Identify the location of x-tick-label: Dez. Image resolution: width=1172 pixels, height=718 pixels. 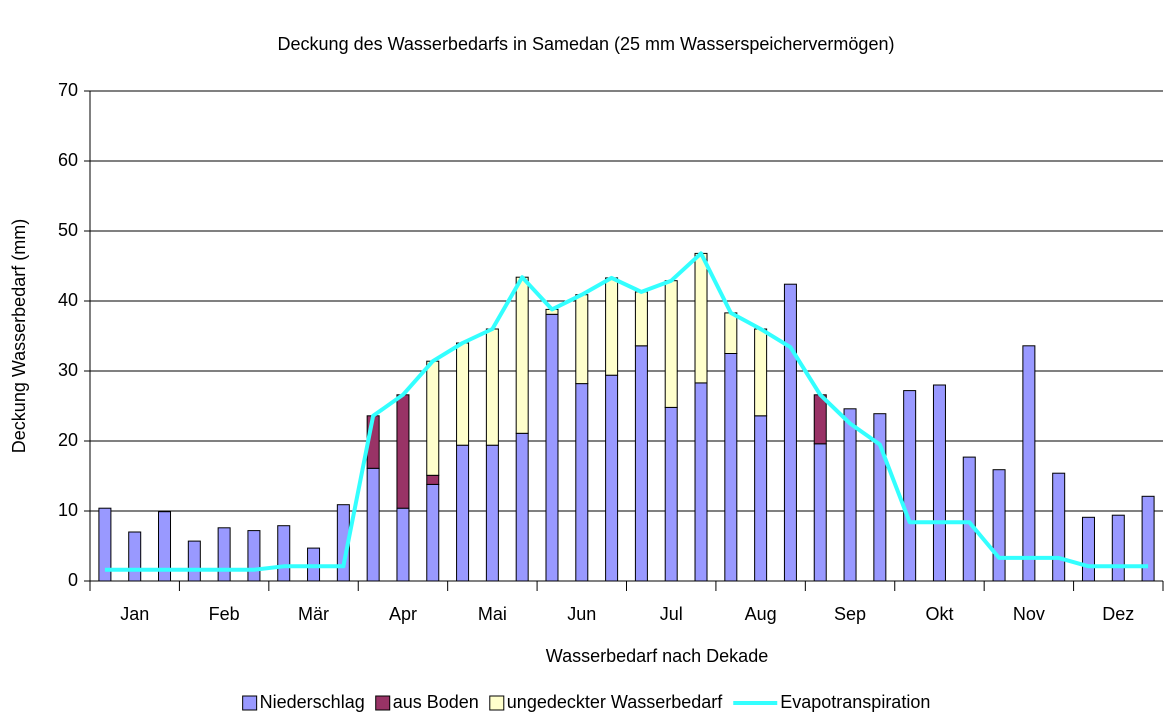
(1118, 614).